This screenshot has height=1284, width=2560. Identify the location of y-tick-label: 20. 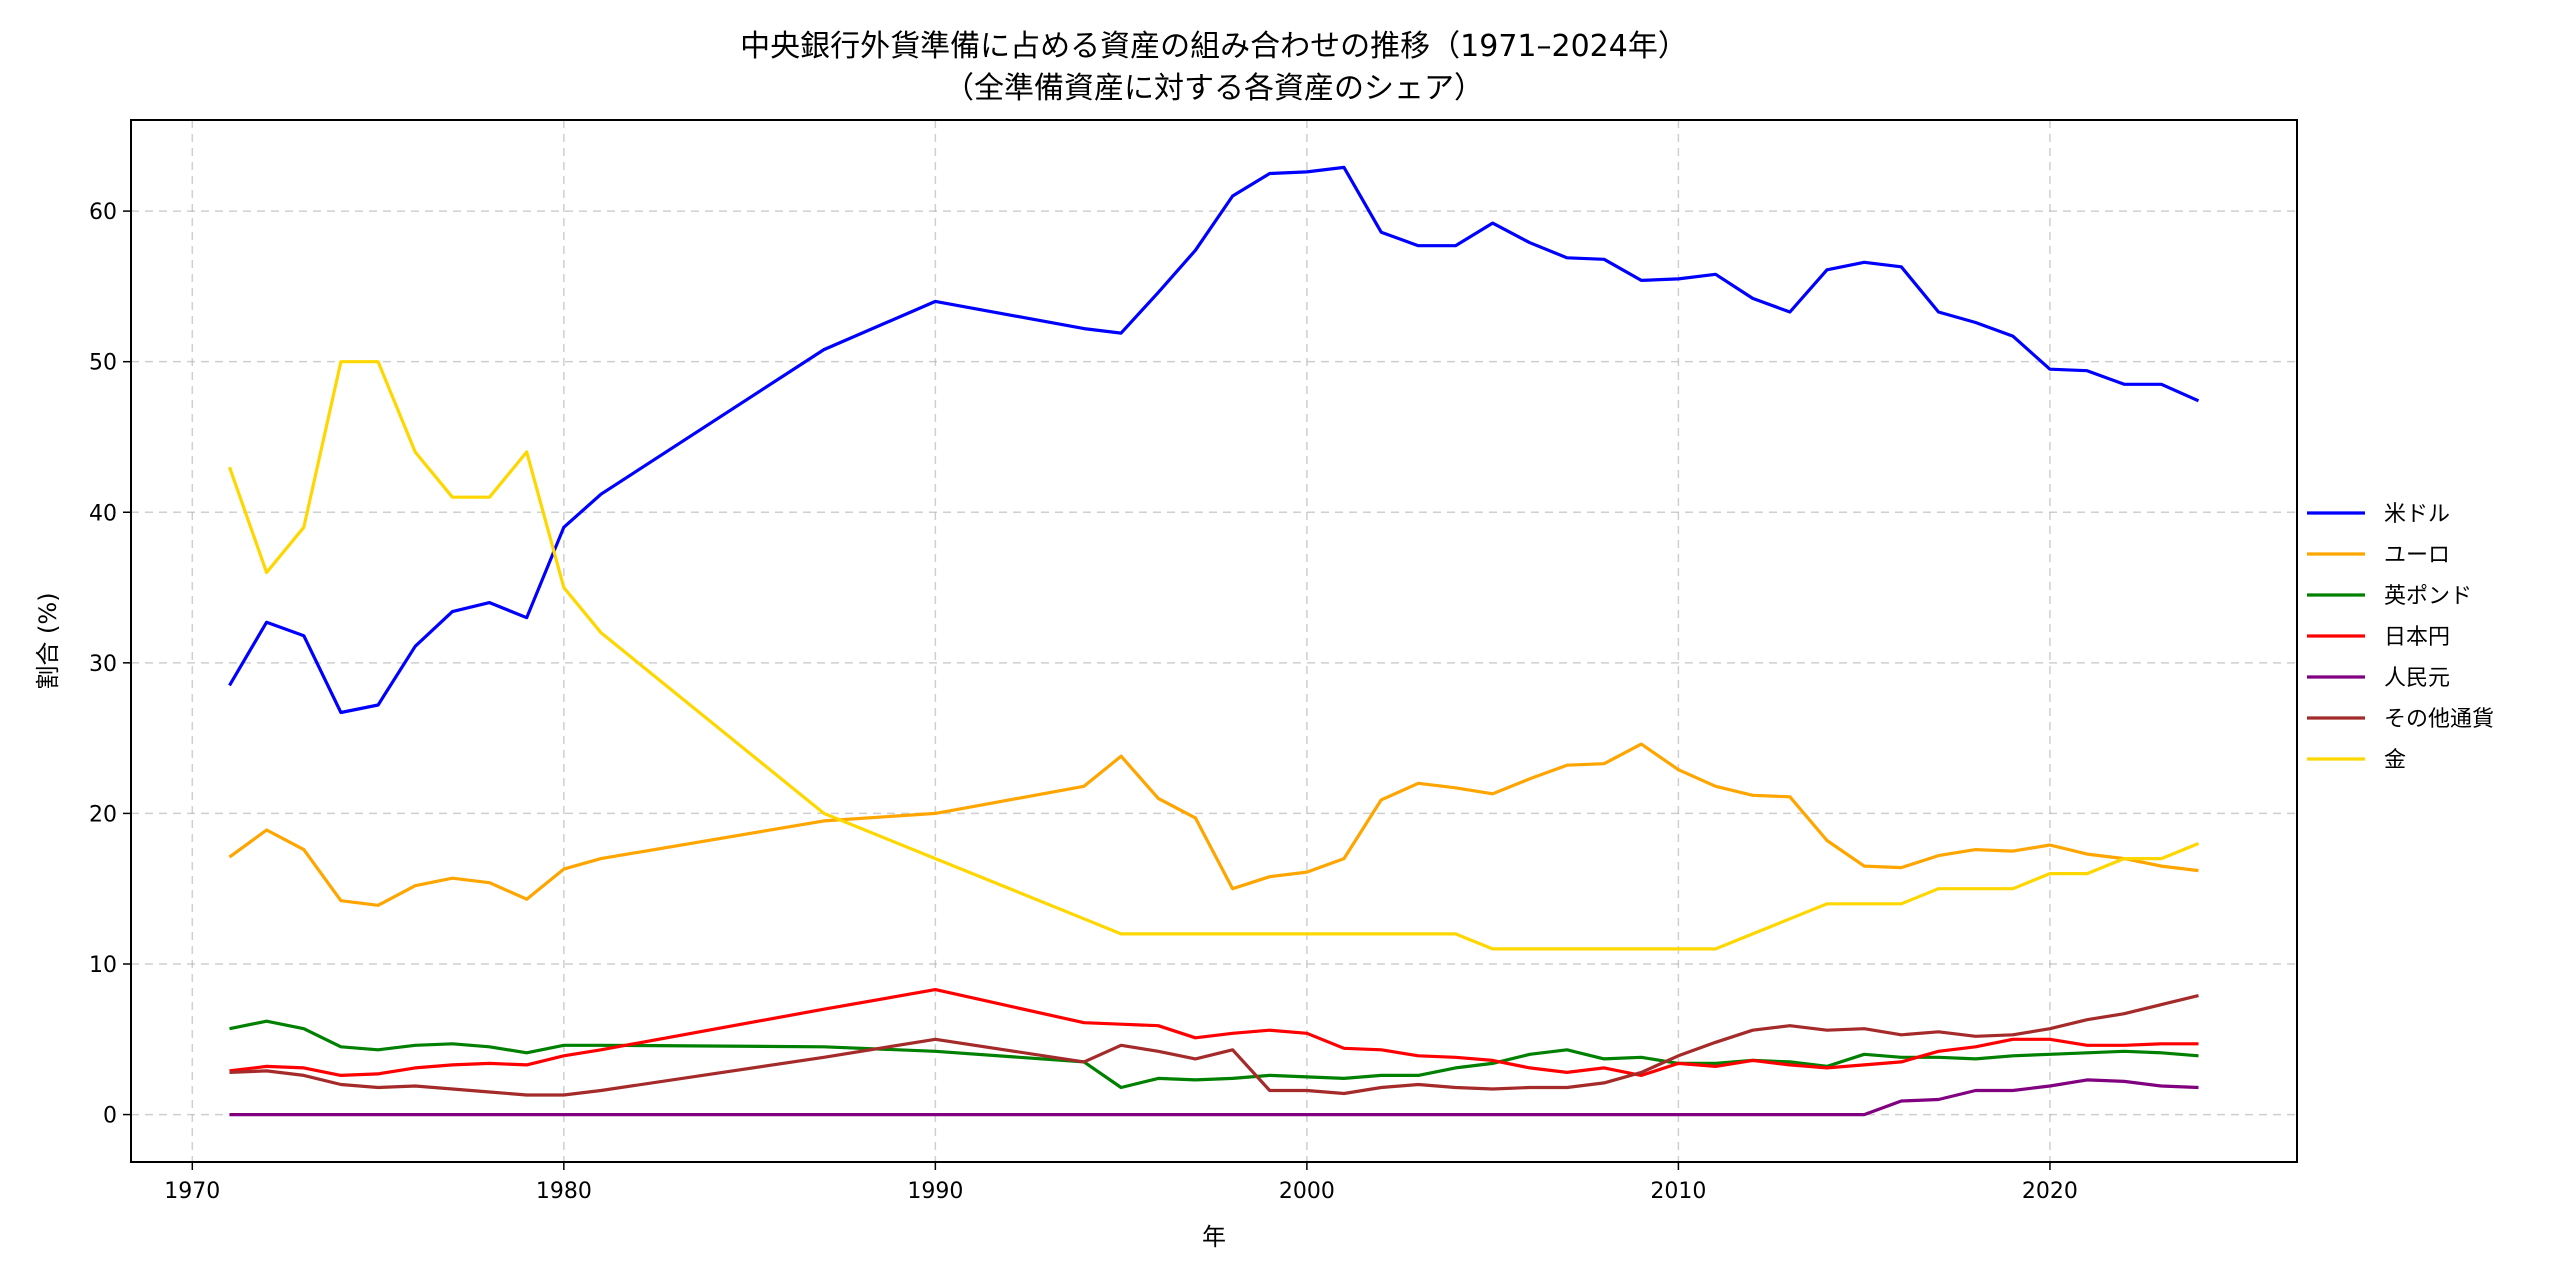
(103, 814).